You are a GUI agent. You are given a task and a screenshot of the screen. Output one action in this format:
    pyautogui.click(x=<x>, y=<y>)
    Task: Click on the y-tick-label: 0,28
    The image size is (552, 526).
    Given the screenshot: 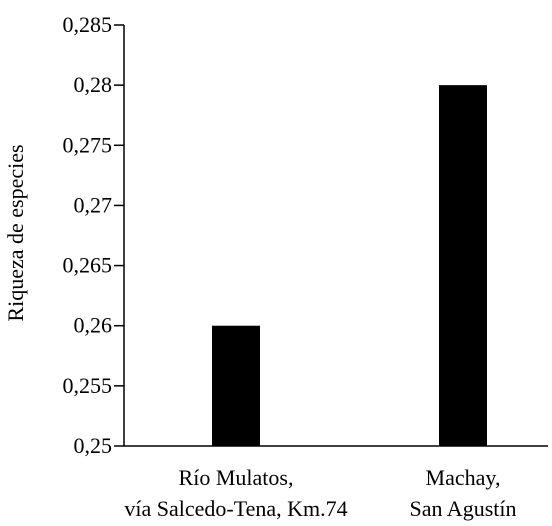 What is the action you would take?
    pyautogui.click(x=93, y=84)
    